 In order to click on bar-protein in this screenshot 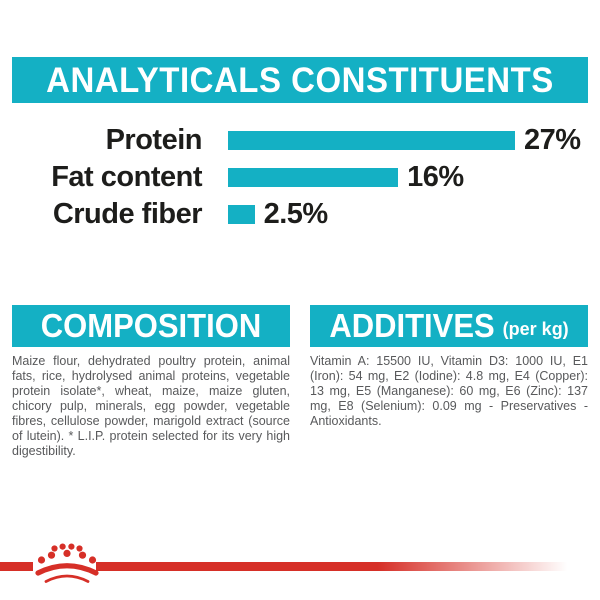, I will do `click(371, 140)`.